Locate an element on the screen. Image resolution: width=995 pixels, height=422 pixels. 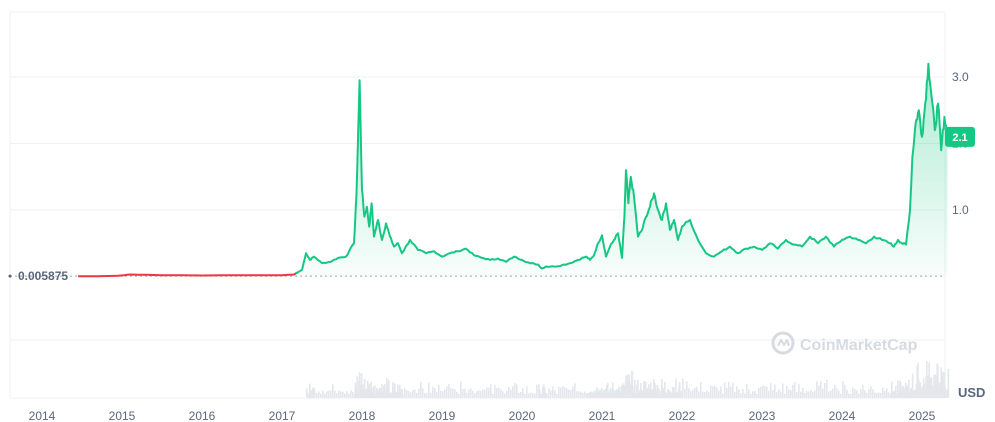
watermark: CoinMarketCap is located at coordinates (844, 343).